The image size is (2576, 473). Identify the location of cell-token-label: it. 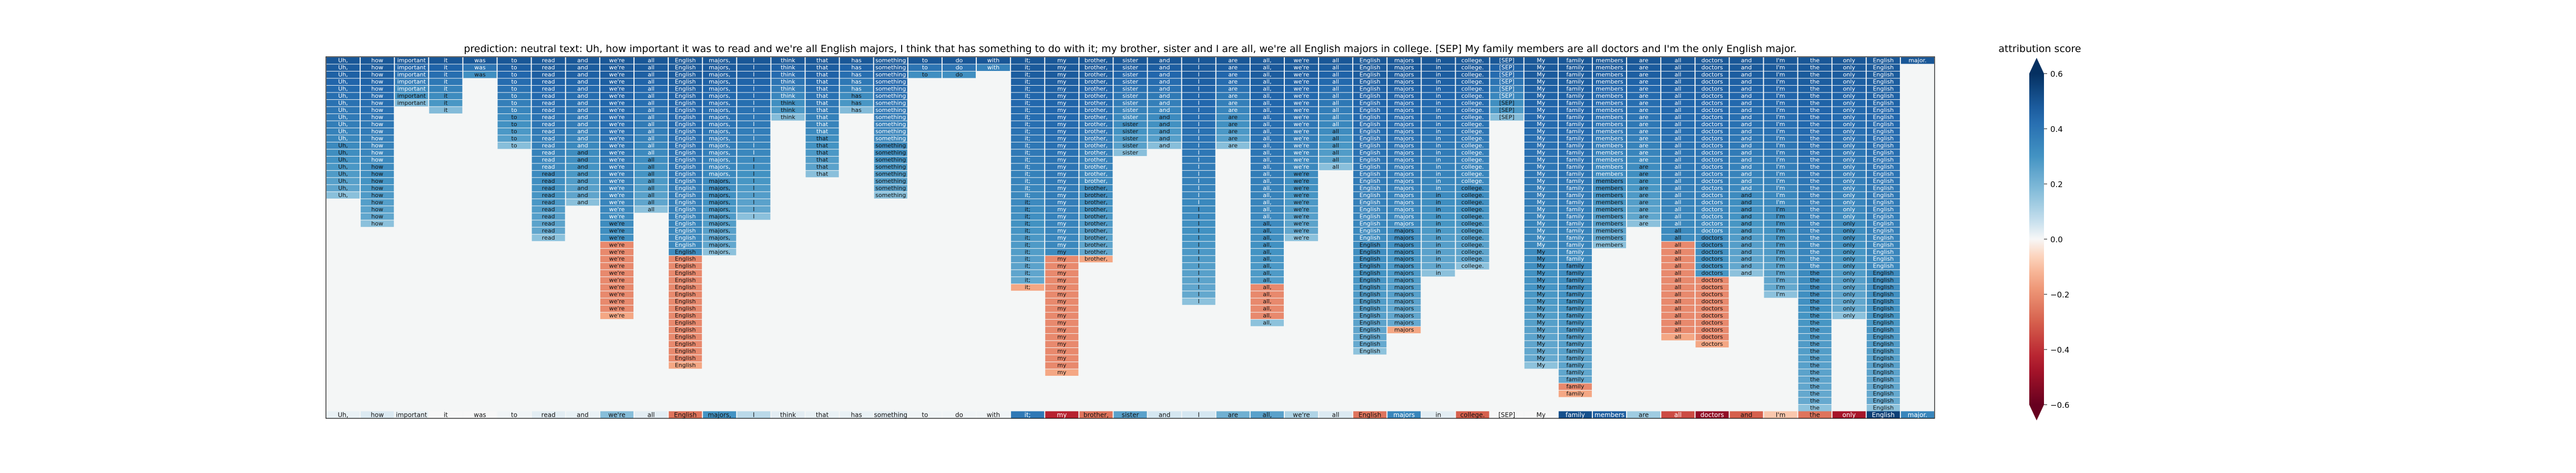
(446, 60).